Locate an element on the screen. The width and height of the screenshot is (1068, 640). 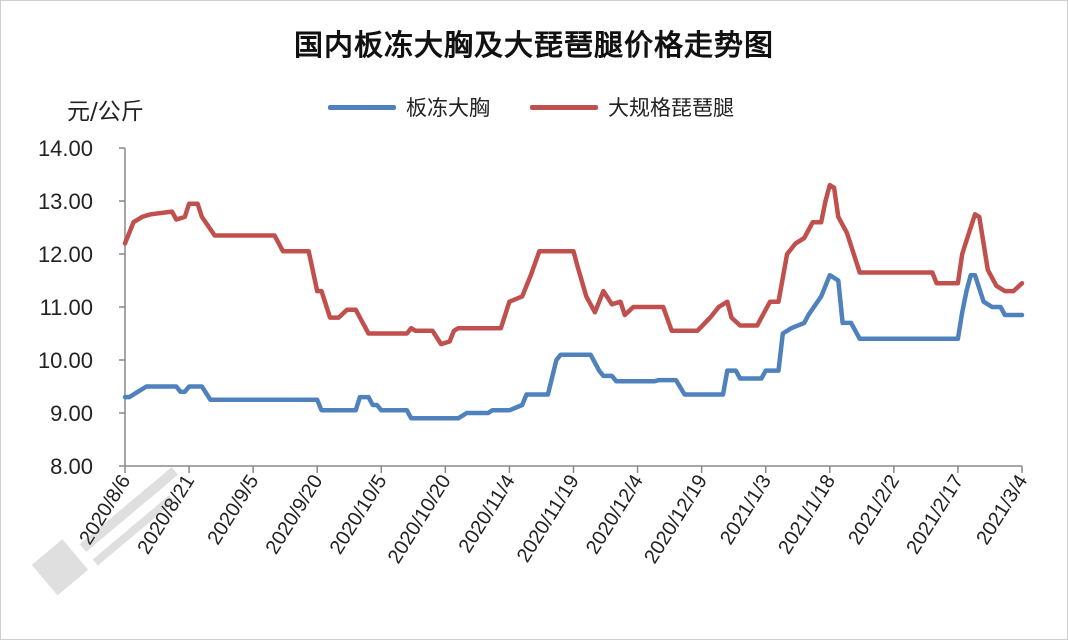
y-tick-label: 10.00 is located at coordinates (65, 360).